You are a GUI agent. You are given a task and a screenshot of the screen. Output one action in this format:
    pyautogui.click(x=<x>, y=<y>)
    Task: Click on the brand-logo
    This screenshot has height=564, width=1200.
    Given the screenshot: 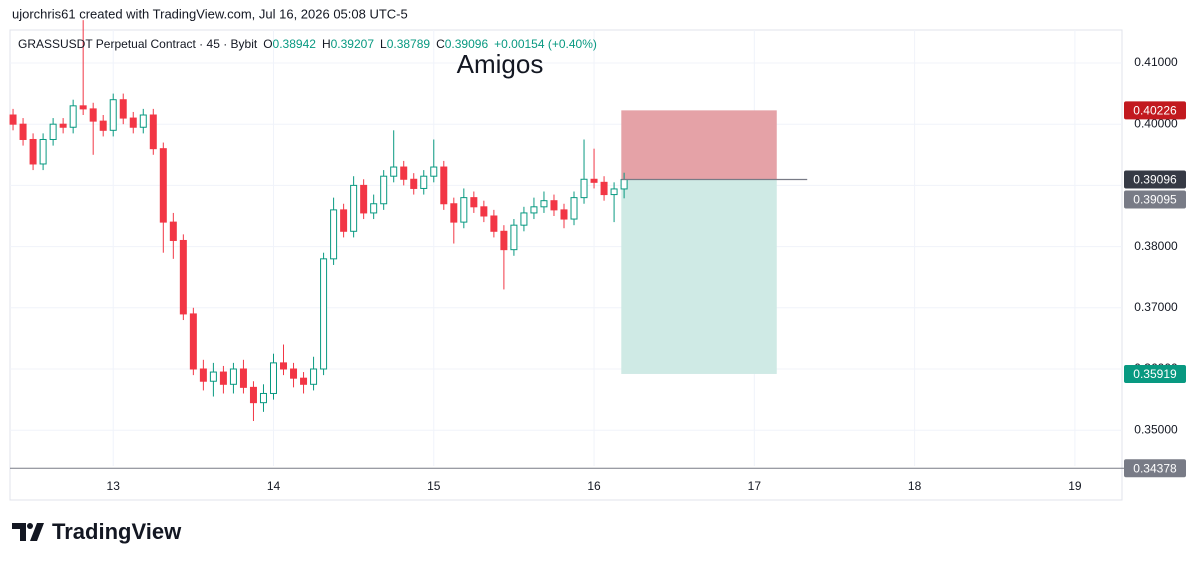 What is the action you would take?
    pyautogui.click(x=28, y=532)
    